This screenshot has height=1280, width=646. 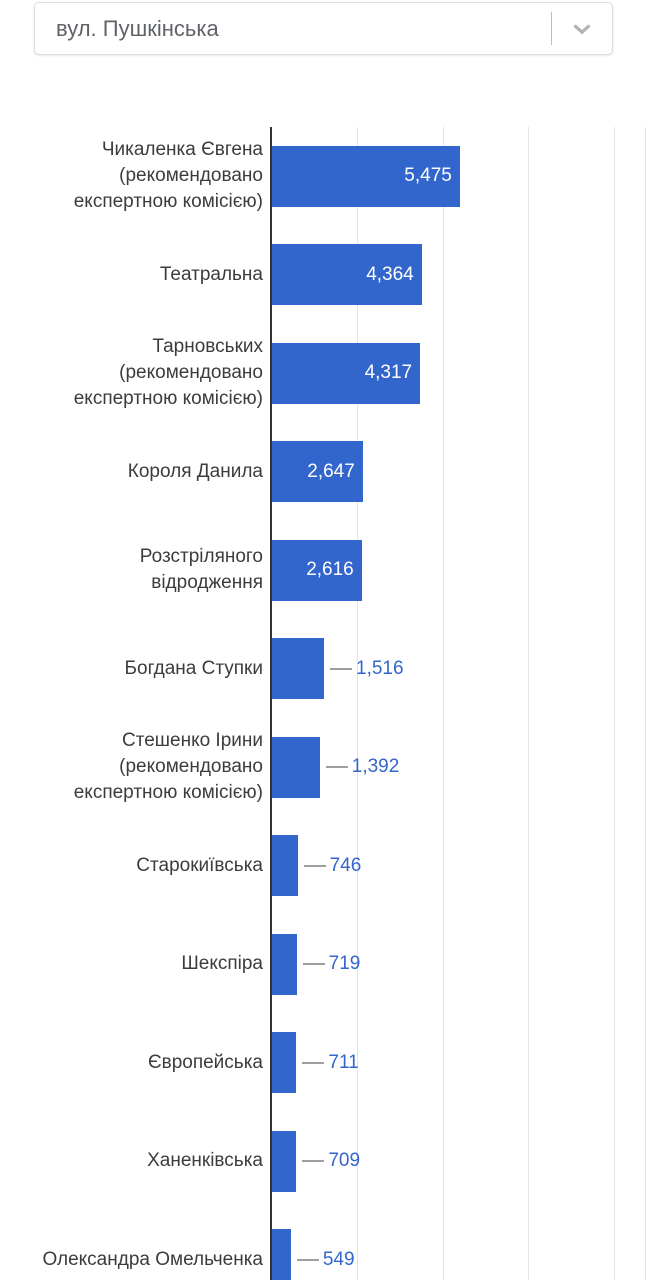 I want to click on chart-row: Старокиївська 746, so click(x=323, y=866).